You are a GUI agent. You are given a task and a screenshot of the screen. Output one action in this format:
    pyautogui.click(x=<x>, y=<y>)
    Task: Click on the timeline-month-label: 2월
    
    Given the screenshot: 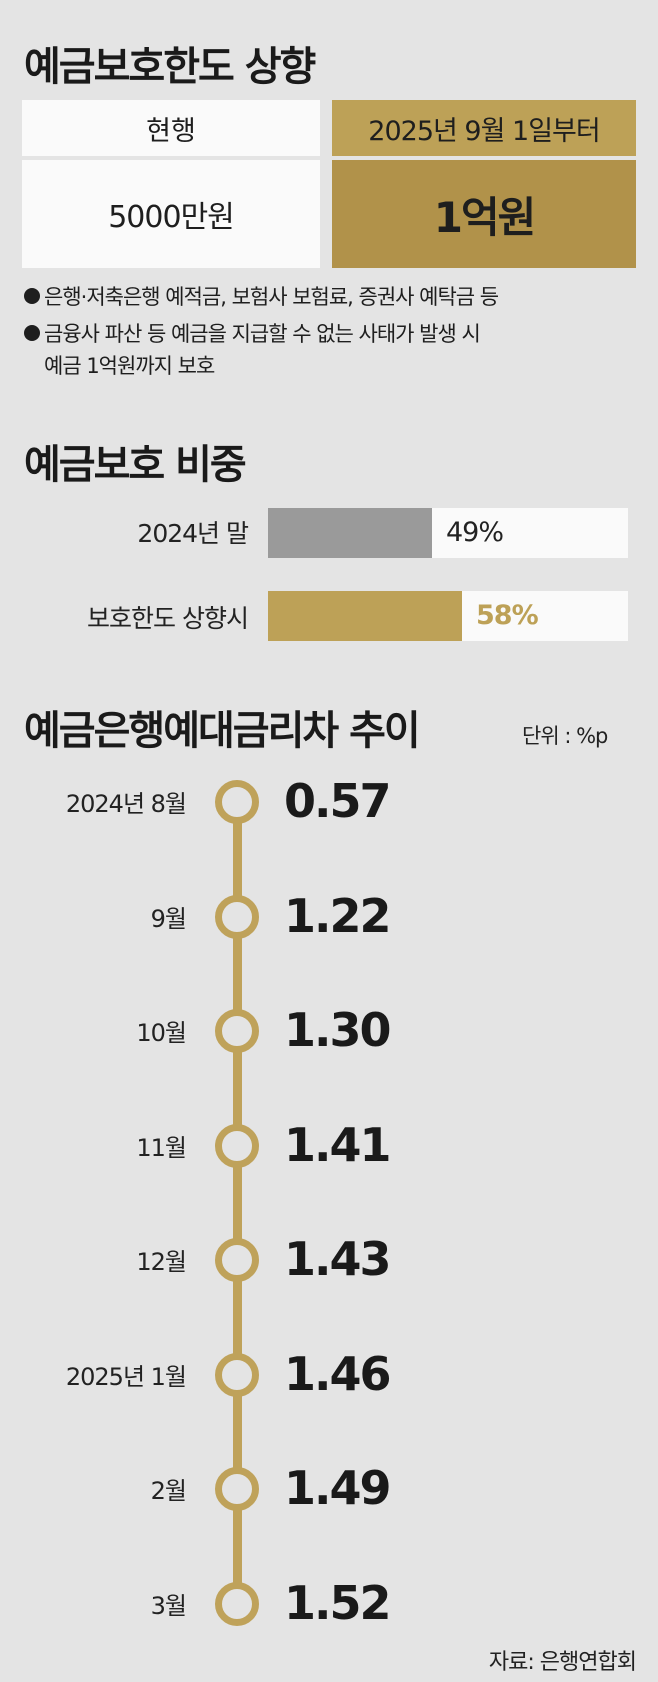 What is the action you would take?
    pyautogui.click(x=168, y=1491)
    